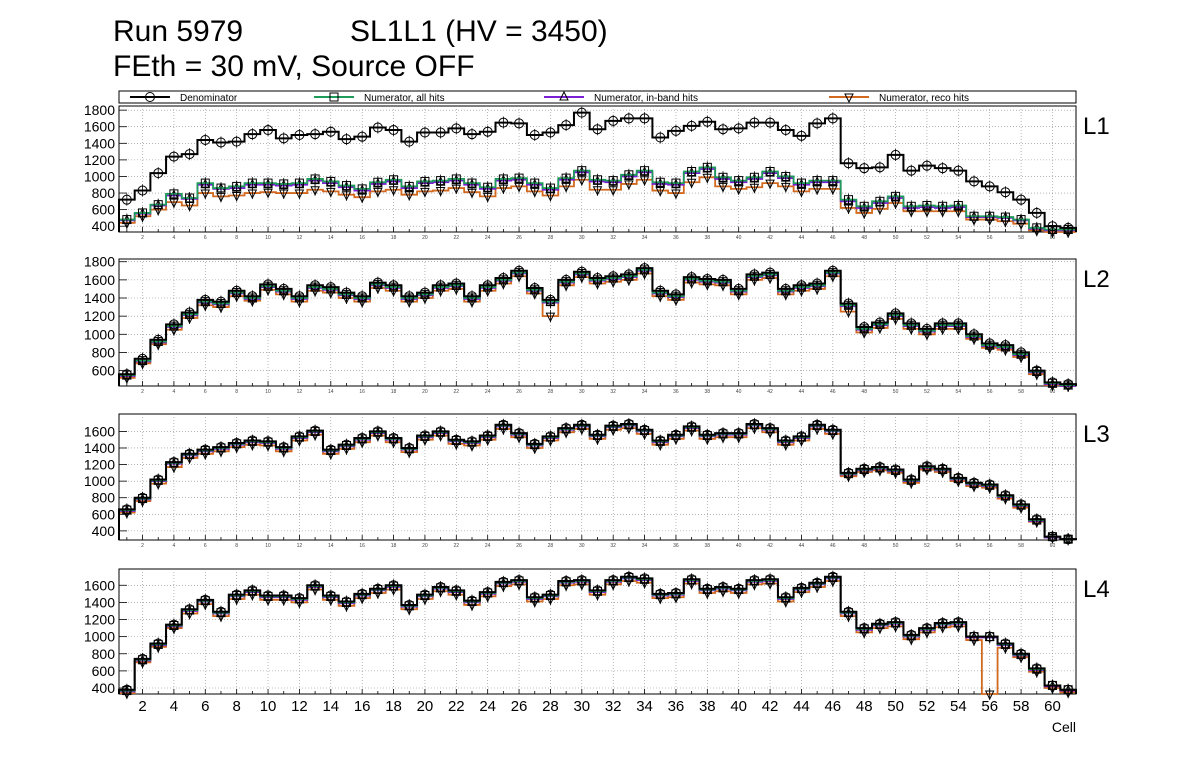 Image resolution: width=1196 pixels, height=772 pixels. I want to click on y-tick-label: 400, so click(104, 688).